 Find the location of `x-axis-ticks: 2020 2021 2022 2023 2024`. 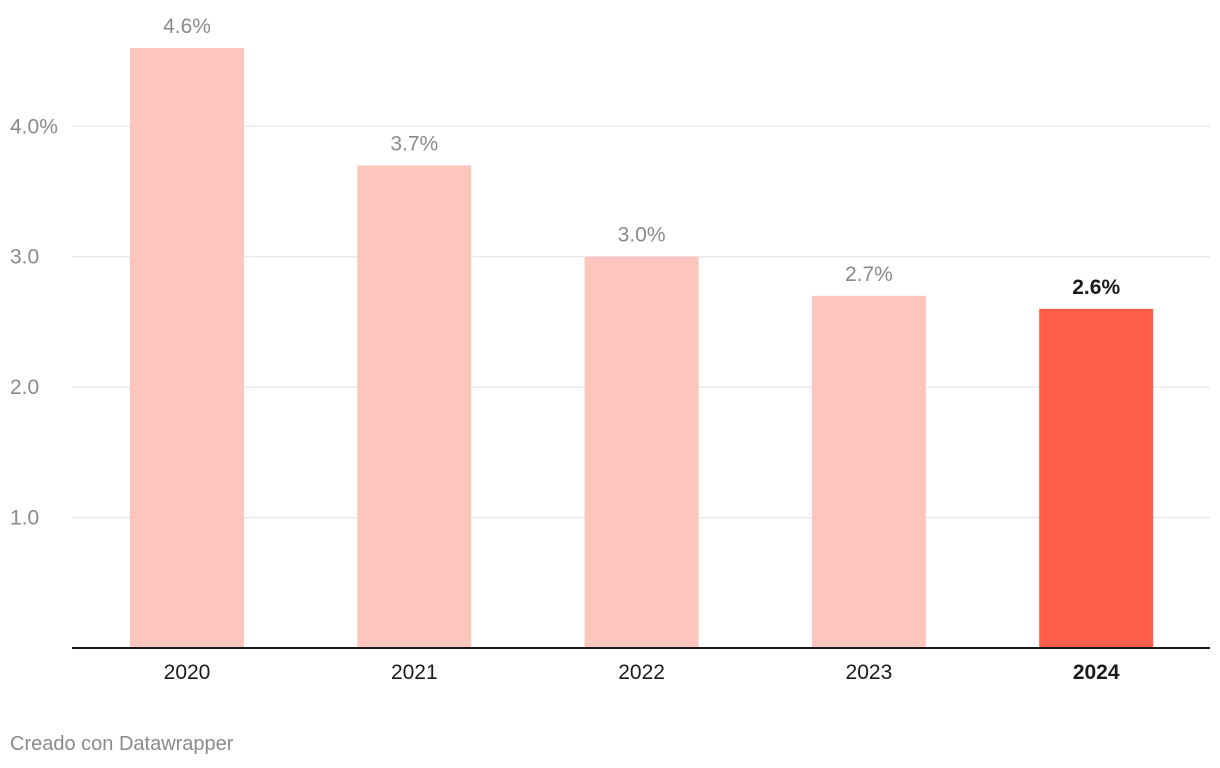

x-axis-ticks: 2020 2021 2022 2023 2024 is located at coordinates (642, 672).